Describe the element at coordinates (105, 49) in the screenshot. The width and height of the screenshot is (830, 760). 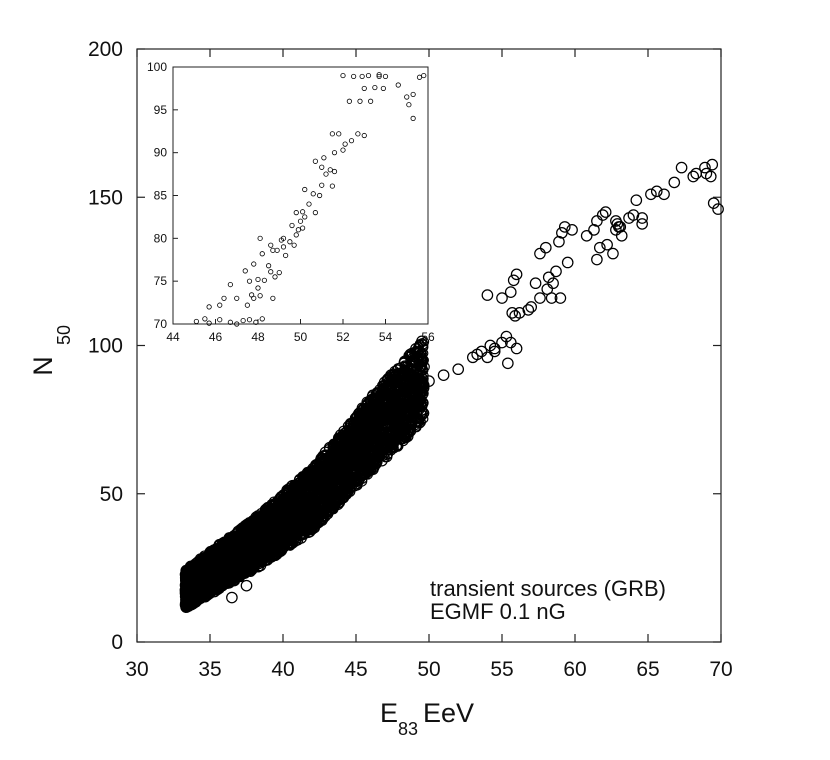
I see `main-y-tick-label: 200` at that location.